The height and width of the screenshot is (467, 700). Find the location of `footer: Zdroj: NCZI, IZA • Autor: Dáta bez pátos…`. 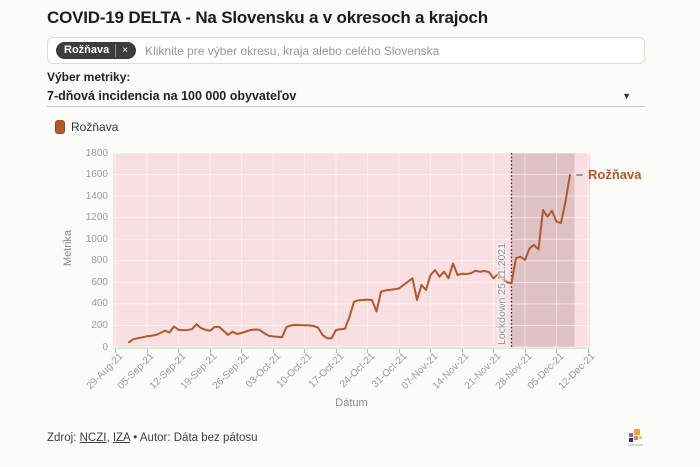

footer: Zdroj: NCZI, IZA • Autor: Dáta bez pátos… is located at coordinates (152, 438).